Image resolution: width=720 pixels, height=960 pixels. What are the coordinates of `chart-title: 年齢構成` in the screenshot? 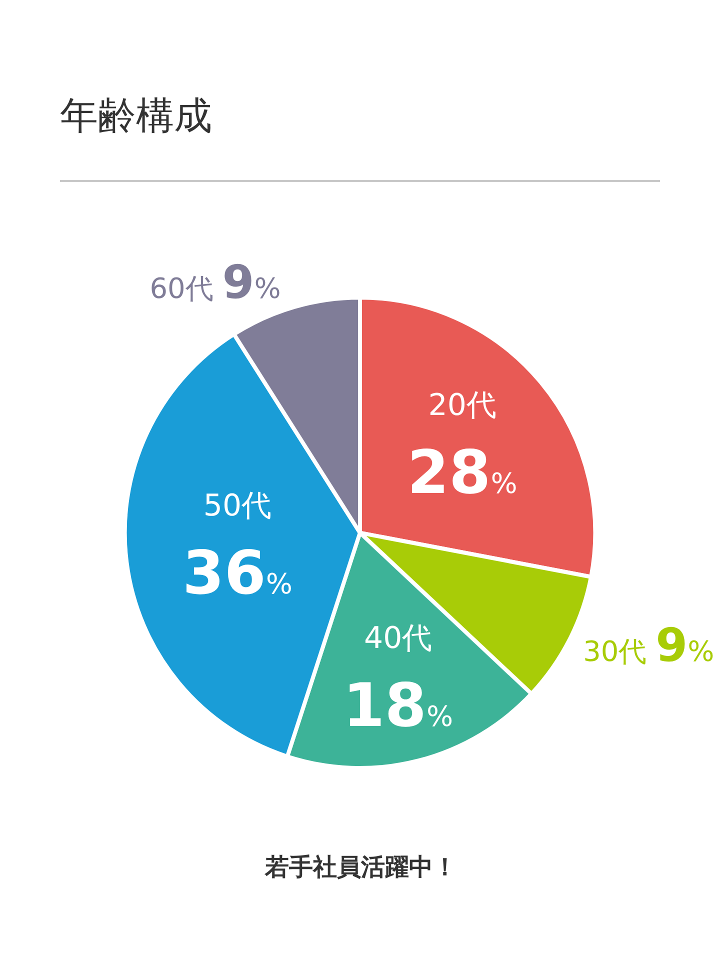 It's located at (136, 115).